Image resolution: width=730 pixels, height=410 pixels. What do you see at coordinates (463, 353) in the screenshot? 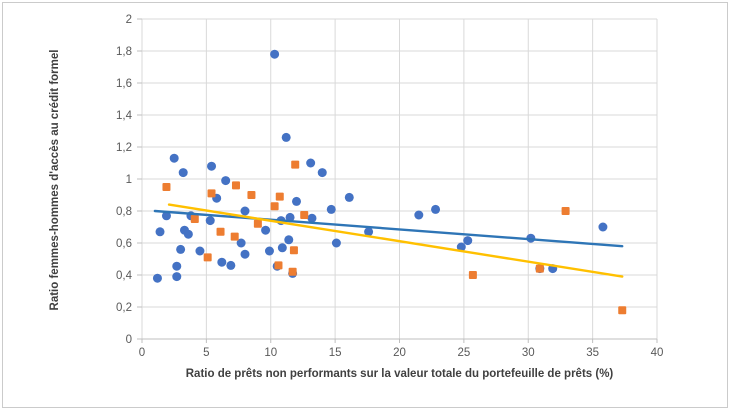
I see `x-tick-label: 25` at bounding box center [463, 353].